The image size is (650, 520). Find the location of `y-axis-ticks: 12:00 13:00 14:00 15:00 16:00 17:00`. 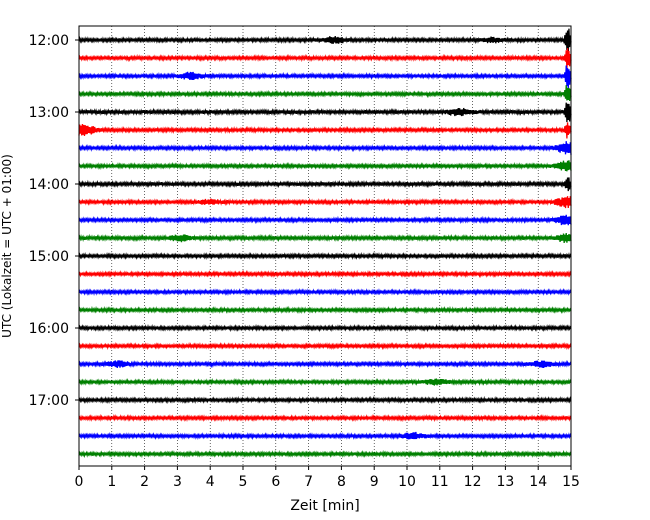

y-axis-ticks: 12:00 13:00 14:00 15:00 16:00 17:00 is located at coordinates (54, 221).